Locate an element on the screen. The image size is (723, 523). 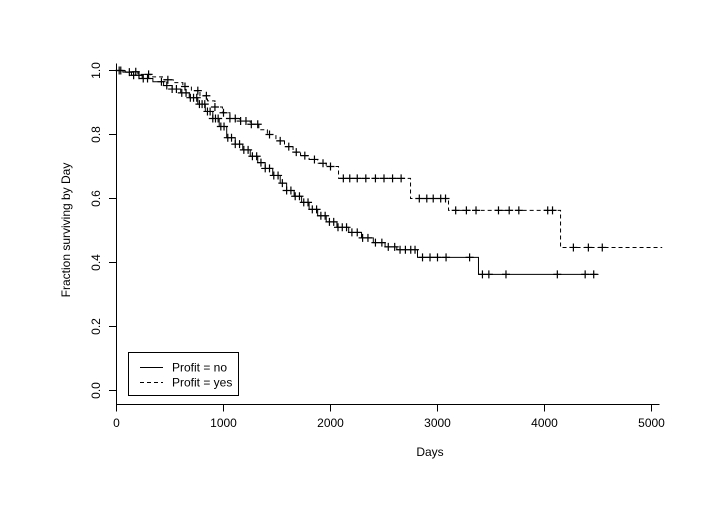
x-tick-label: 5000 is located at coordinates (651, 423).